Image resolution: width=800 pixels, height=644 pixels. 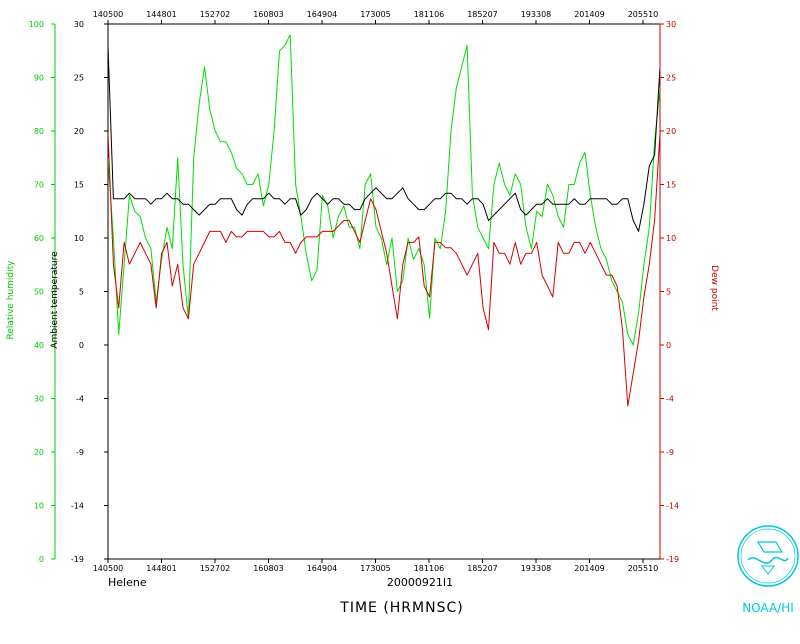 What do you see at coordinates (643, 14) in the screenshot?
I see `x-tick-label-top: 205510` at bounding box center [643, 14].